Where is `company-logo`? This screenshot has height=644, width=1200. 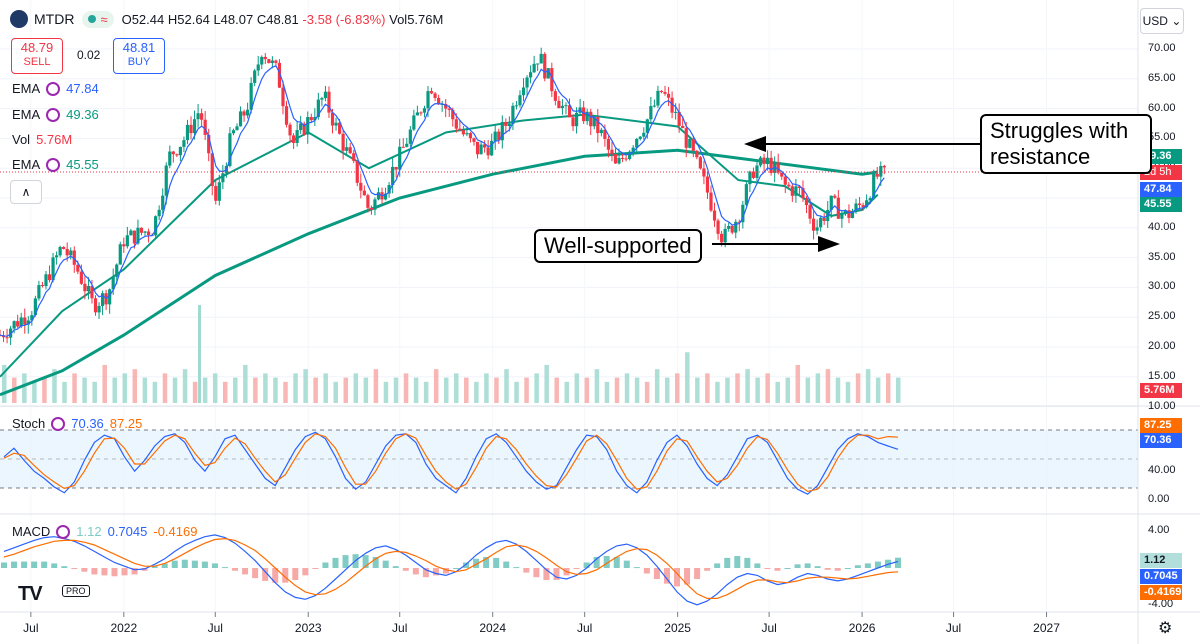 company-logo is located at coordinates (19, 19).